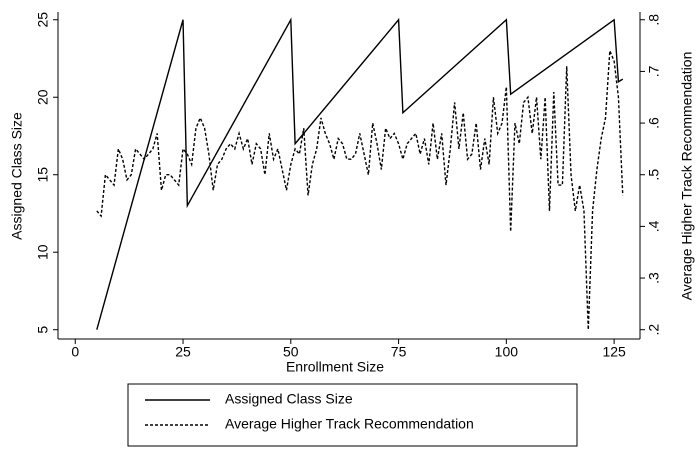 This screenshot has height=451, width=700. What do you see at coordinates (335, 367) in the screenshot?
I see `x-axis-label: Enrollment Size` at bounding box center [335, 367].